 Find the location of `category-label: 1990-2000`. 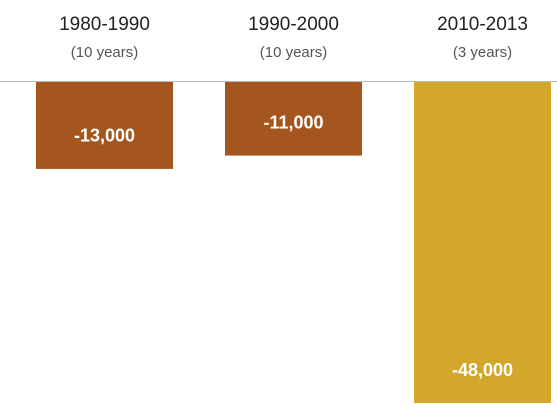

category-label: 1990-2000 is located at coordinates (293, 24).